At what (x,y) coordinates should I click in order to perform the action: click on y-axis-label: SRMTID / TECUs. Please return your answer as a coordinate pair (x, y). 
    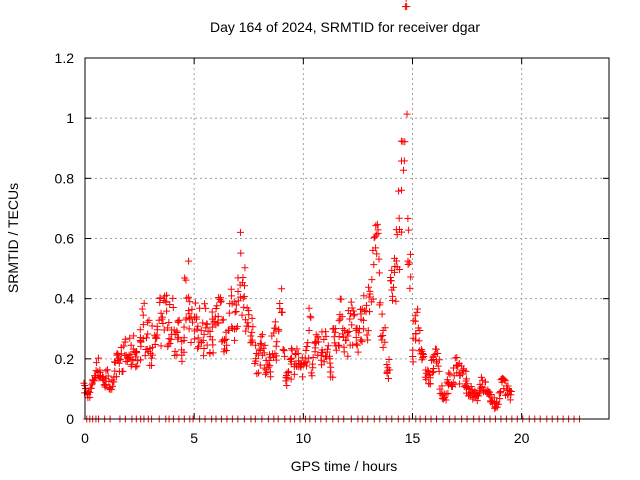
    Looking at the image, I should click on (13, 238).